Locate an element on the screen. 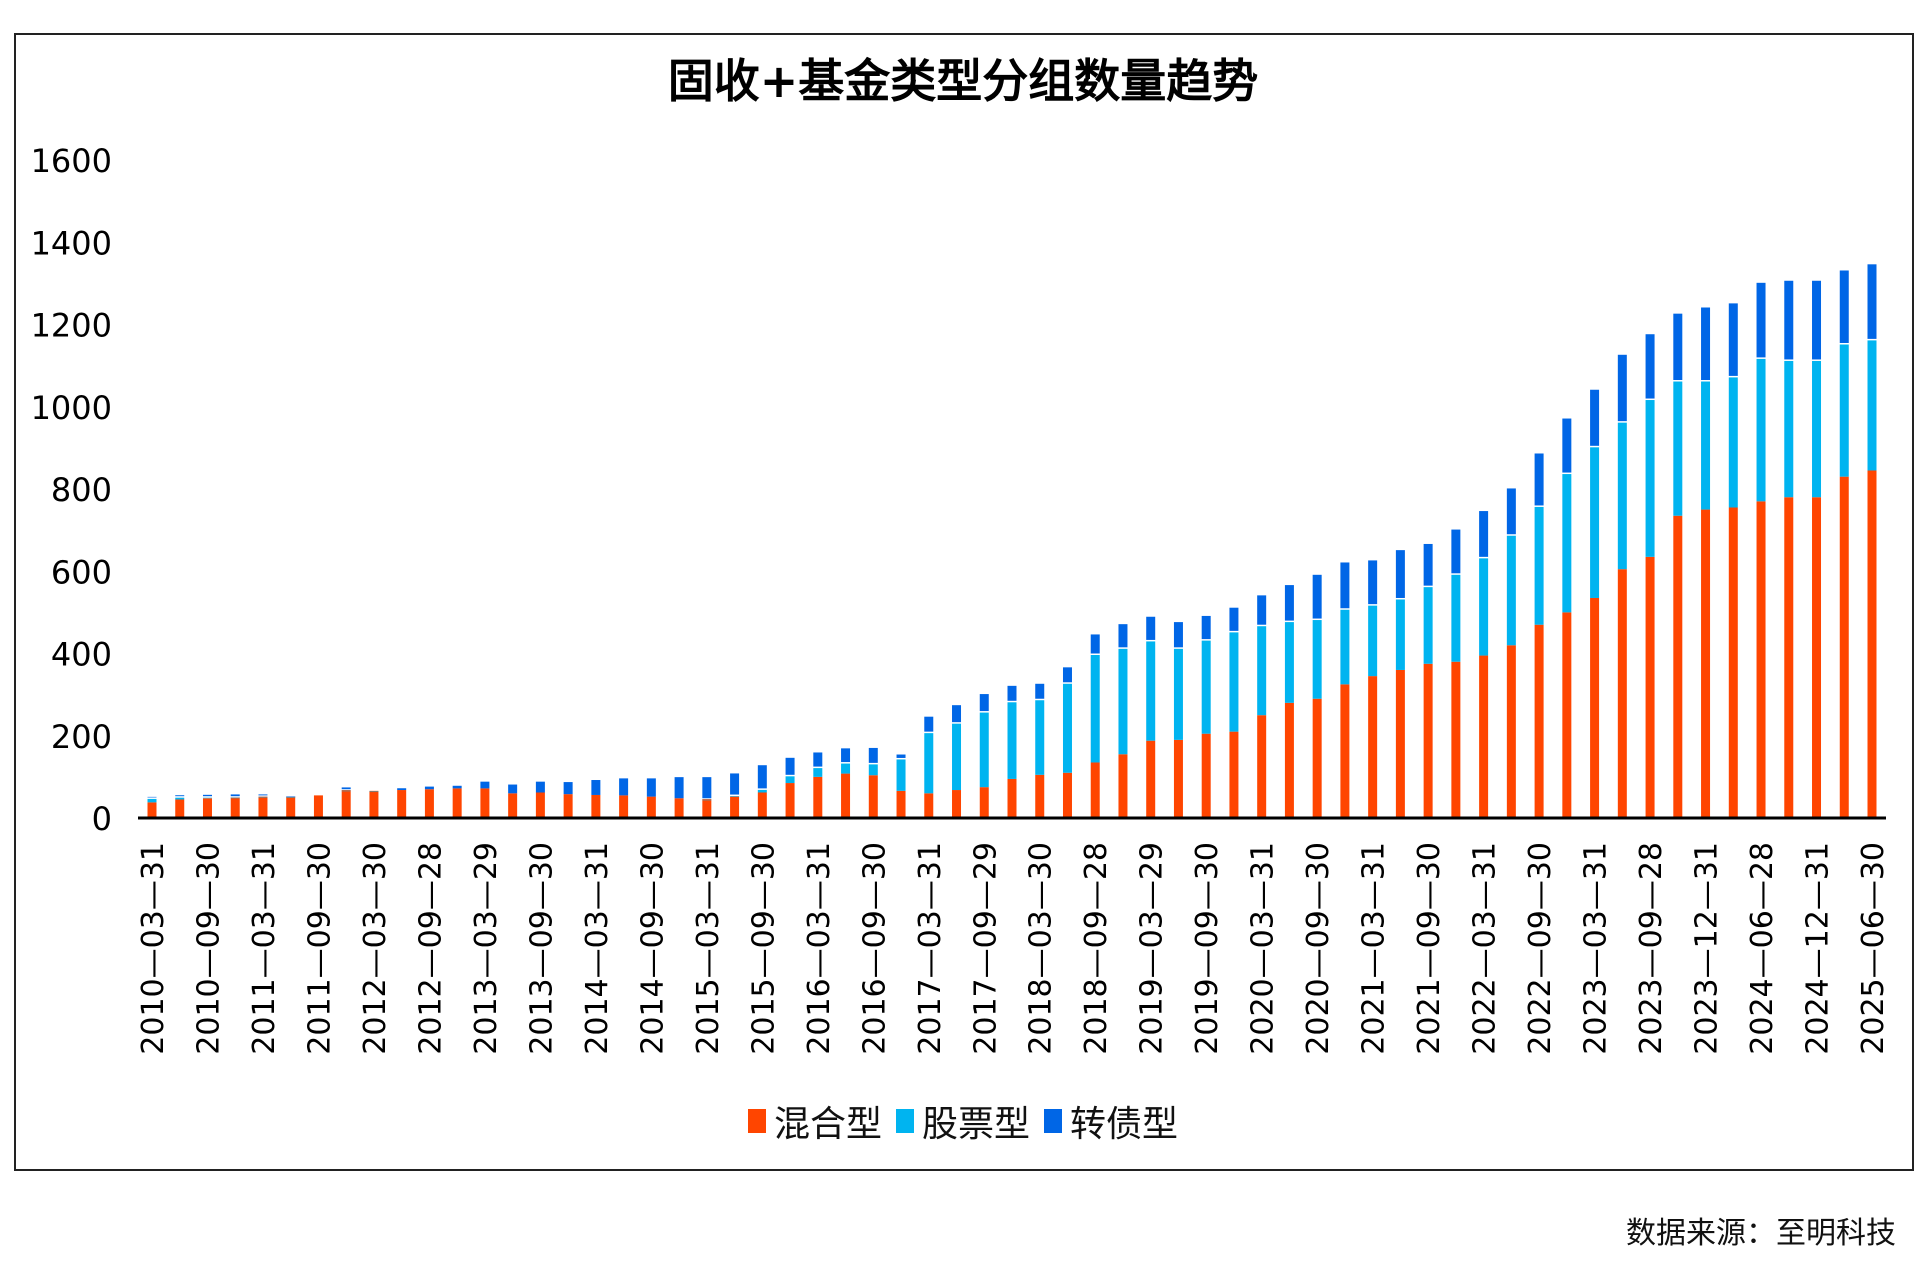  x-tick-label: 2012—09—28 is located at coordinates (430, 948).